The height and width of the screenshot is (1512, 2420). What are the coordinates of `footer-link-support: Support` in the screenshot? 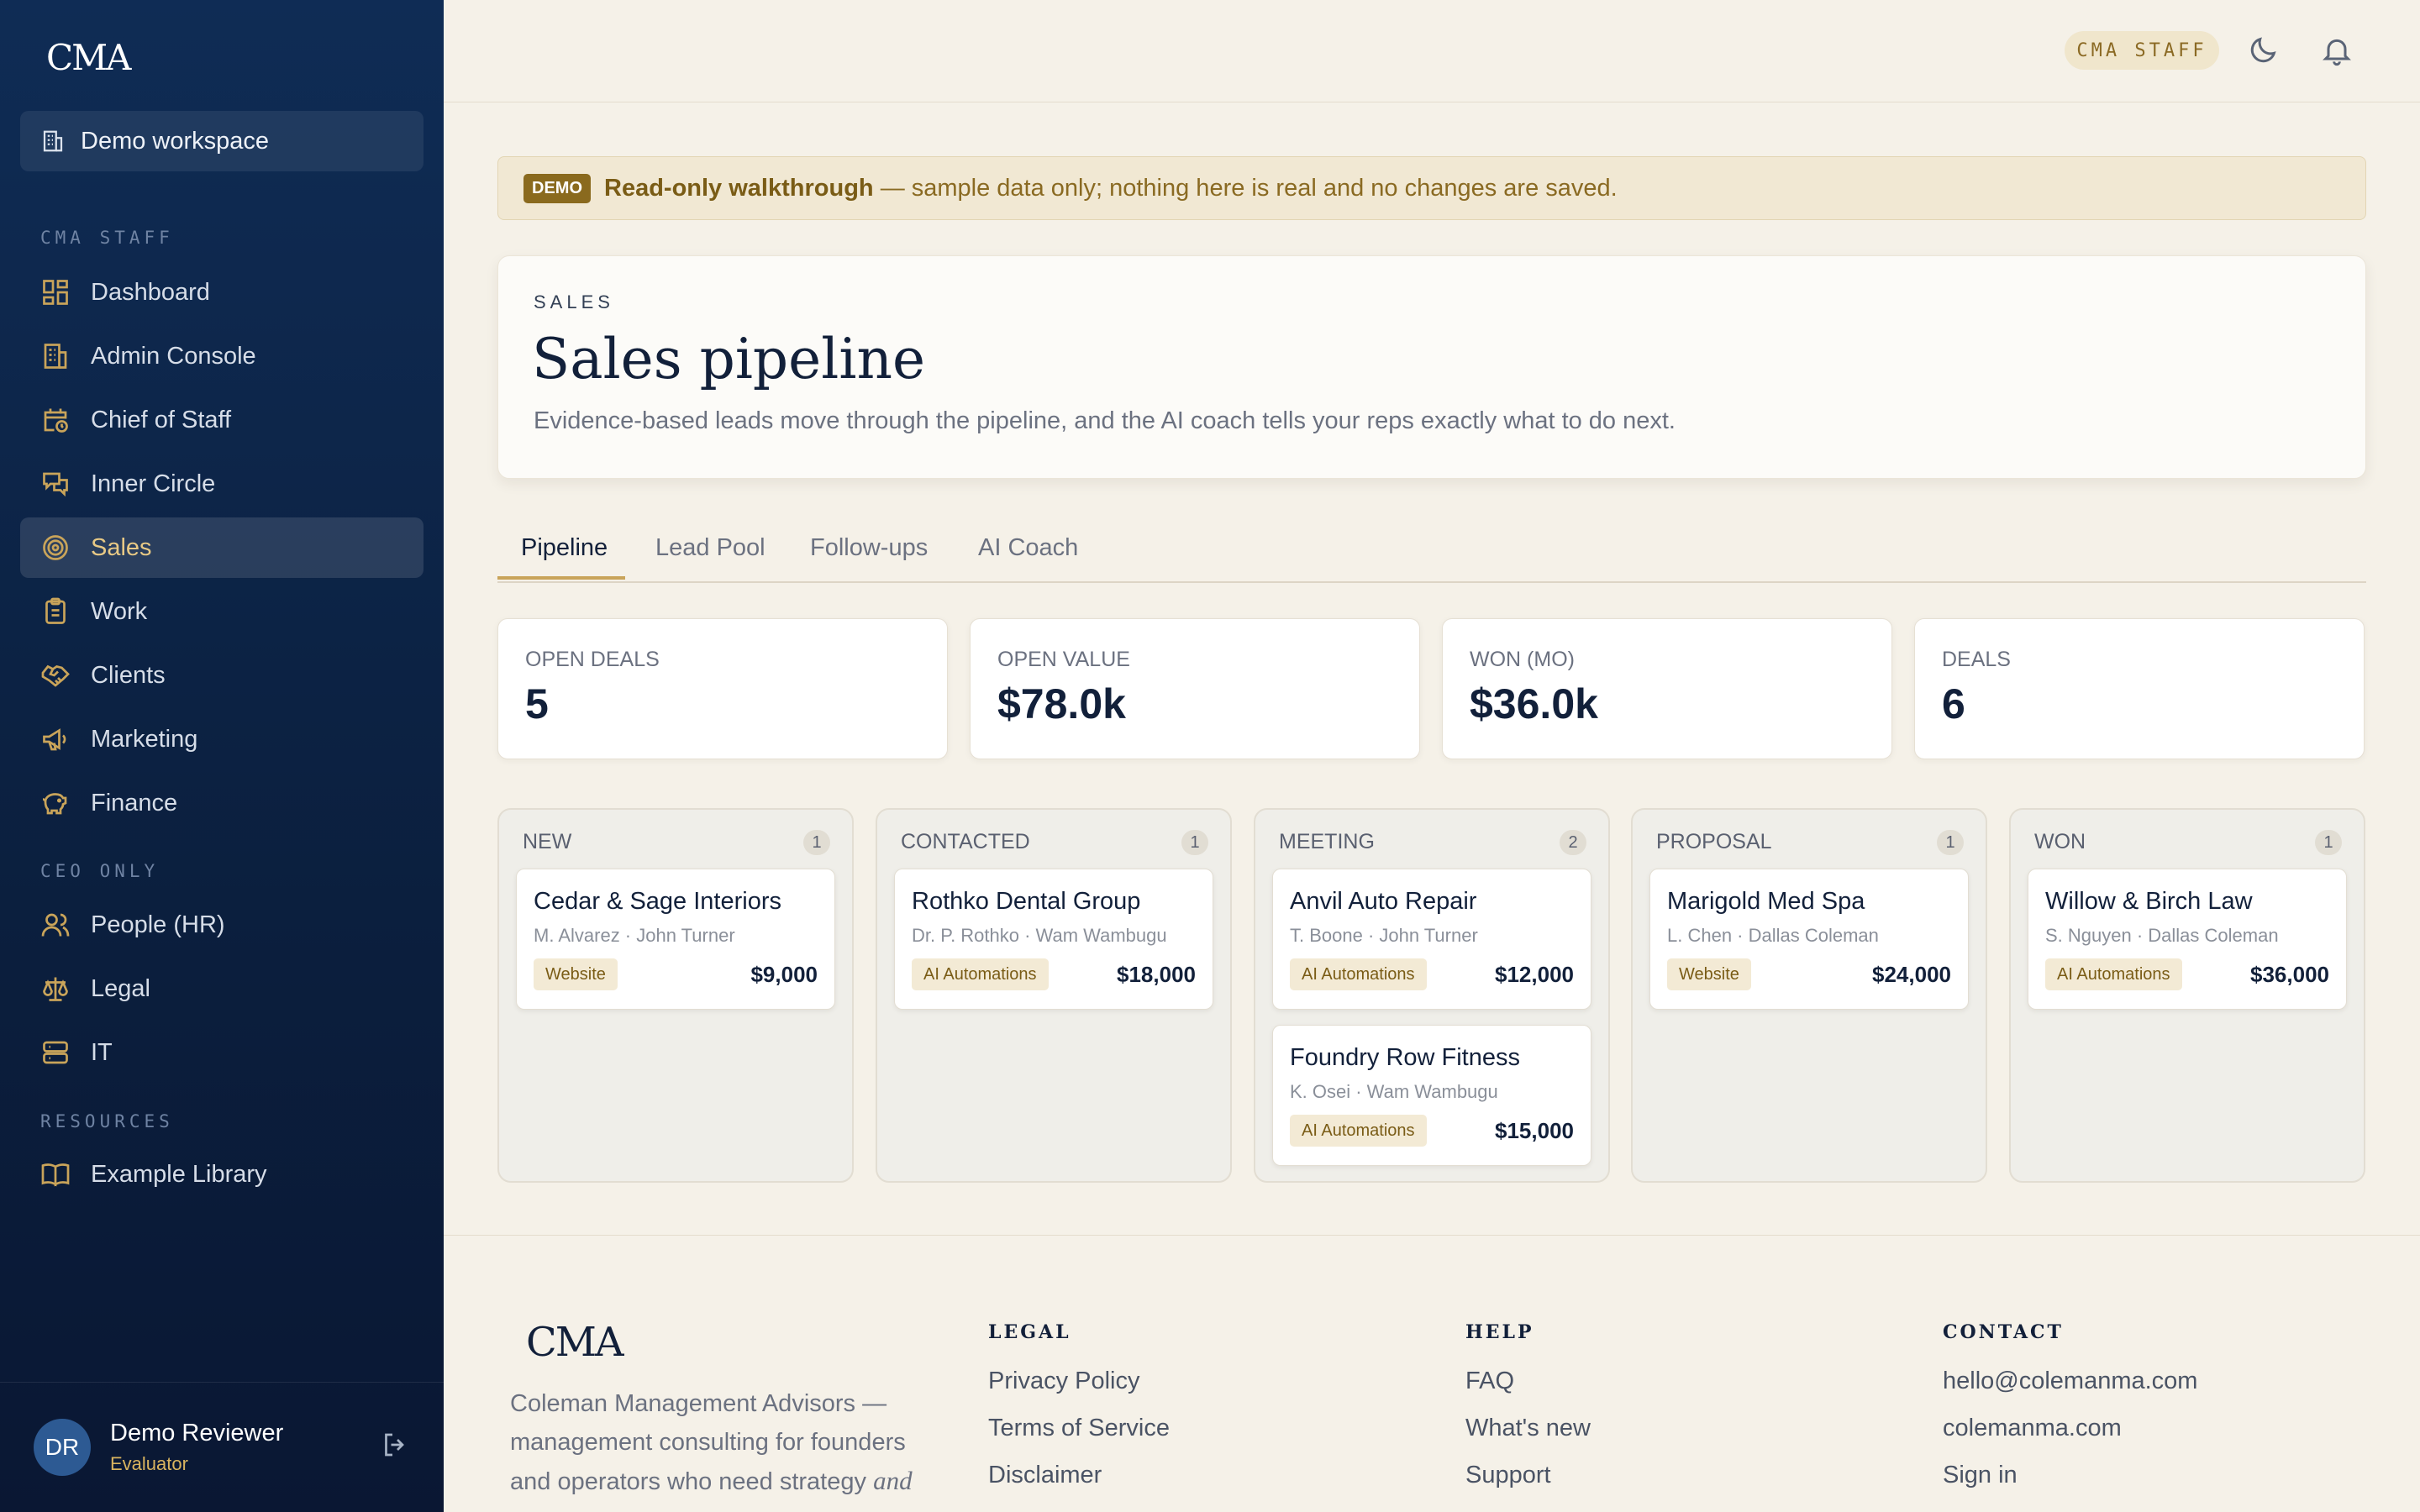 It's located at (1508, 1475).